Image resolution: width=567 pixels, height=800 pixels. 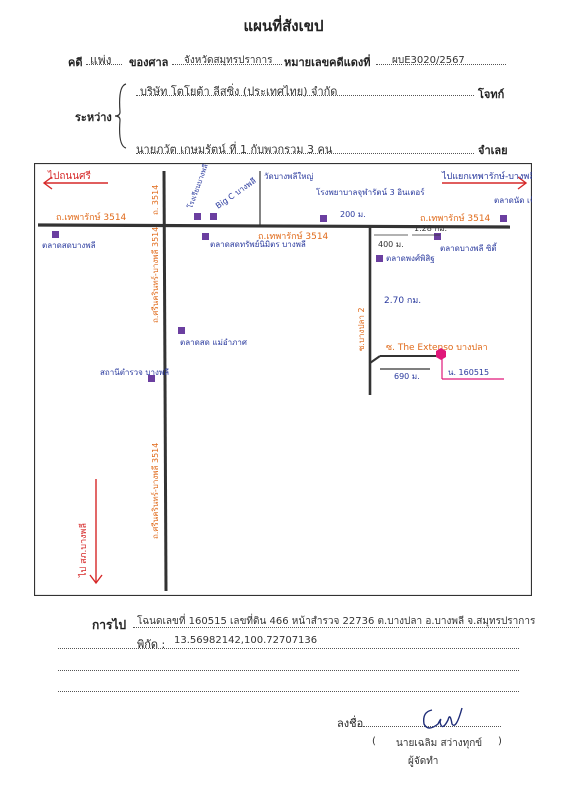 What do you see at coordinates (468, 372) in the screenshot?
I see `target-label: น. 160515` at bounding box center [468, 372].